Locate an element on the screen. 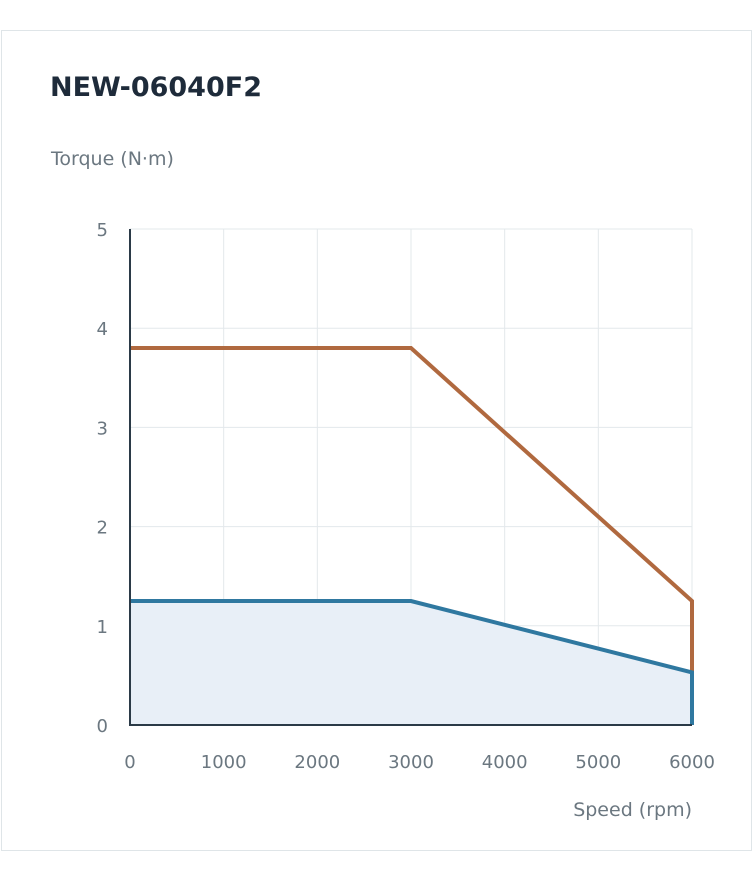 This screenshot has height=875, width=755. y-tick-label: 0 is located at coordinates (102, 726).